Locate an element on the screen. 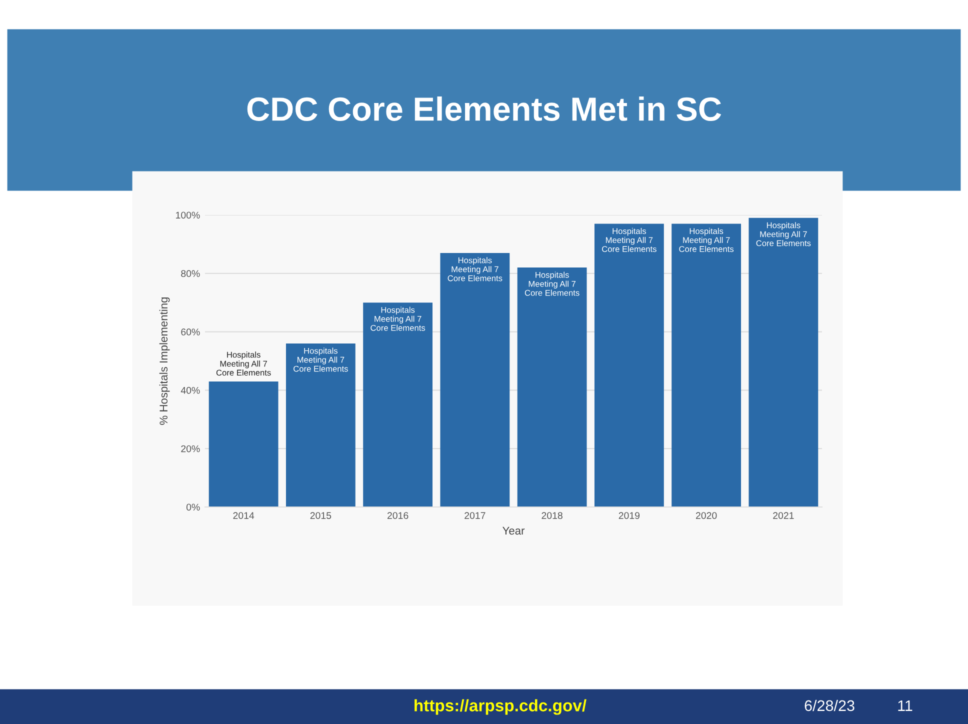  y-axis-title: % Hospitals Implementing is located at coordinates (164, 361).